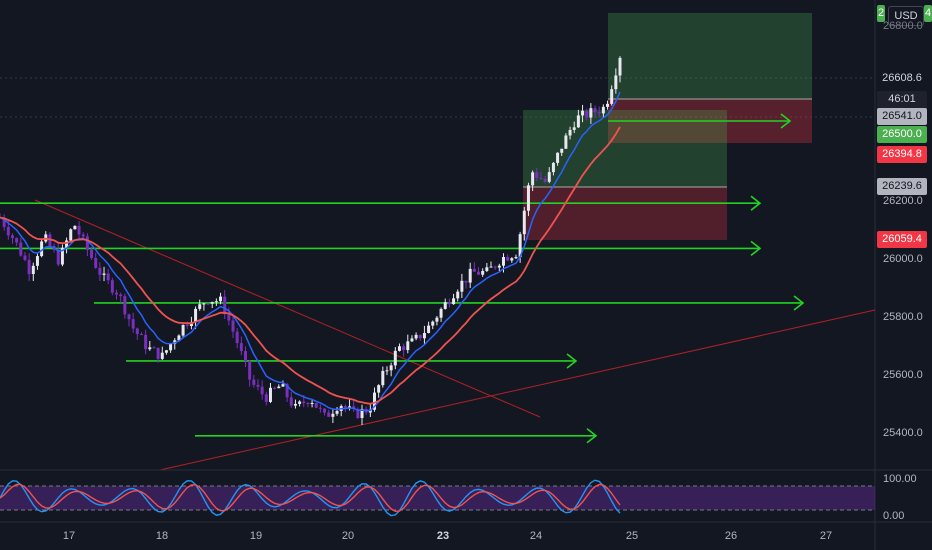 The height and width of the screenshot is (550, 932). I want to click on x-tick: 19, so click(256, 536).